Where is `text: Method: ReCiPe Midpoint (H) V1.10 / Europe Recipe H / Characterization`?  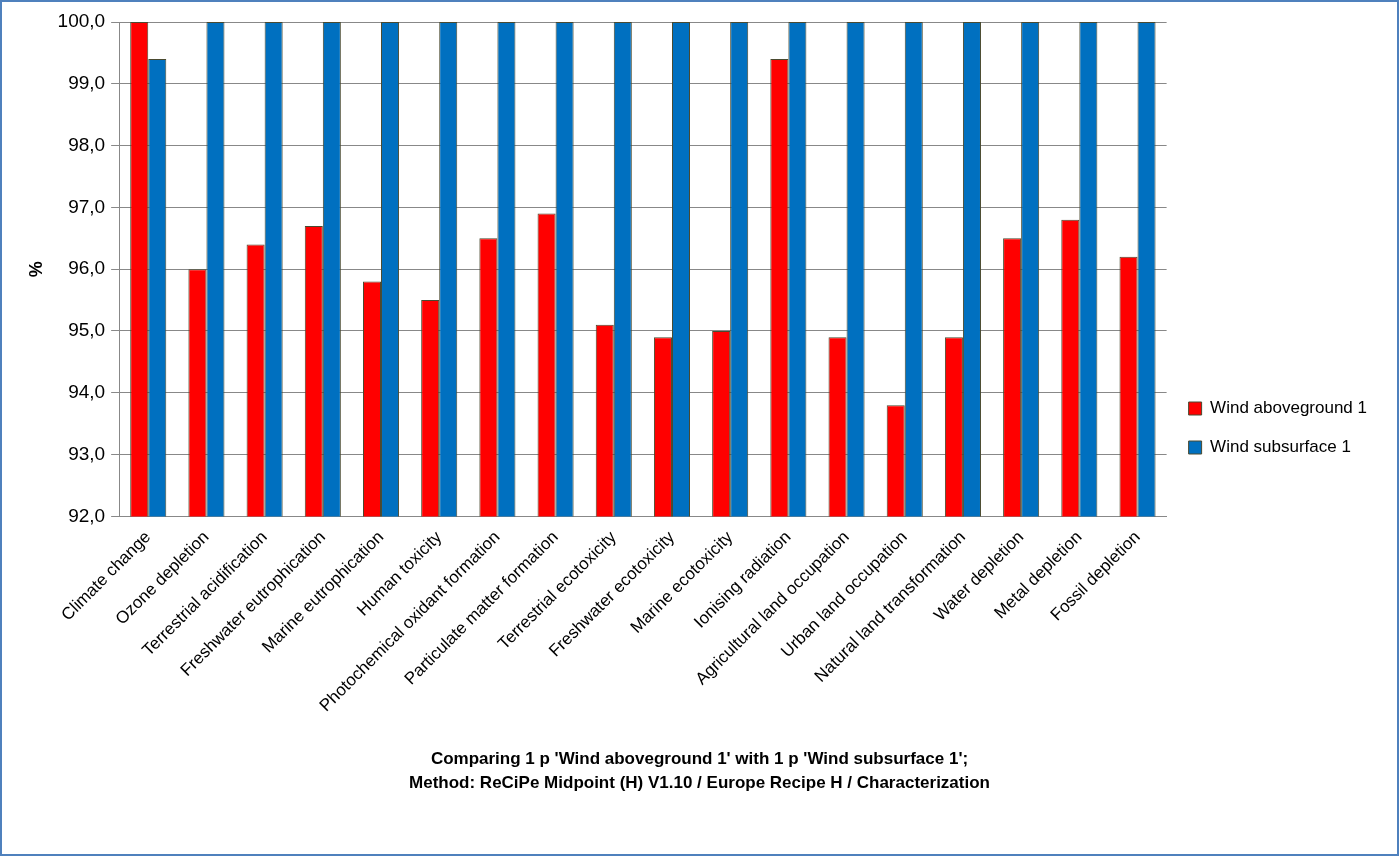 text: Method: ReCiPe Midpoint (H) V1.10 / Europe Recipe H / Characterization is located at coordinates (699, 783).